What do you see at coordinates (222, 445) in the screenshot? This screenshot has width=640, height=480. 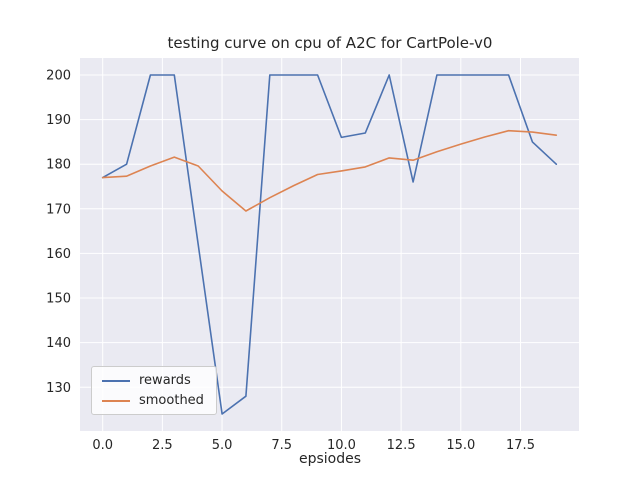 I see `x-tick-label: 5.0` at bounding box center [222, 445].